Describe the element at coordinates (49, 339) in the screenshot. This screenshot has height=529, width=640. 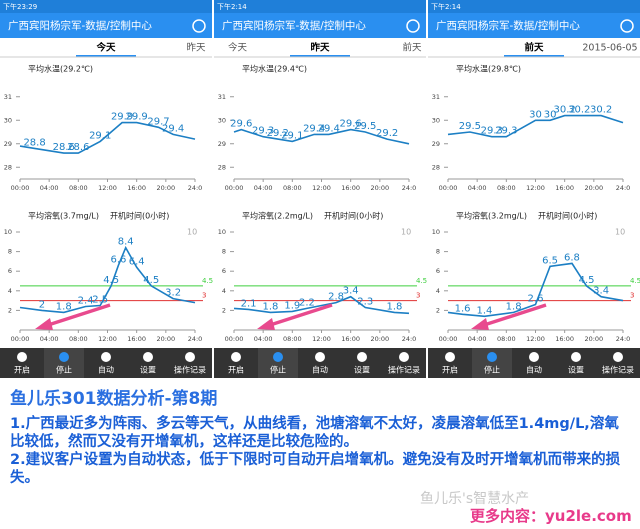
I see `x-tick-label: 04:00` at that location.